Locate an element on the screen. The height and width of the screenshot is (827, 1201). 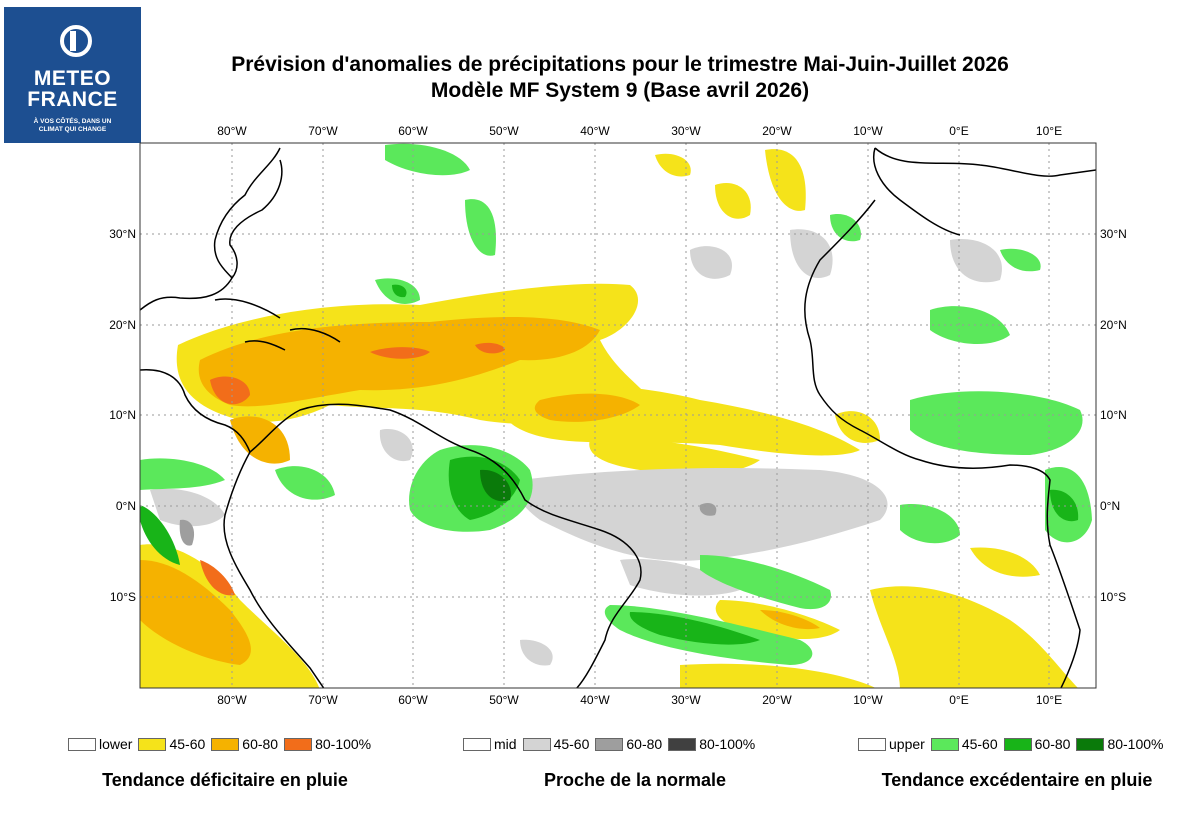
excess-gulf-guinea is located at coordinates (930, 524).